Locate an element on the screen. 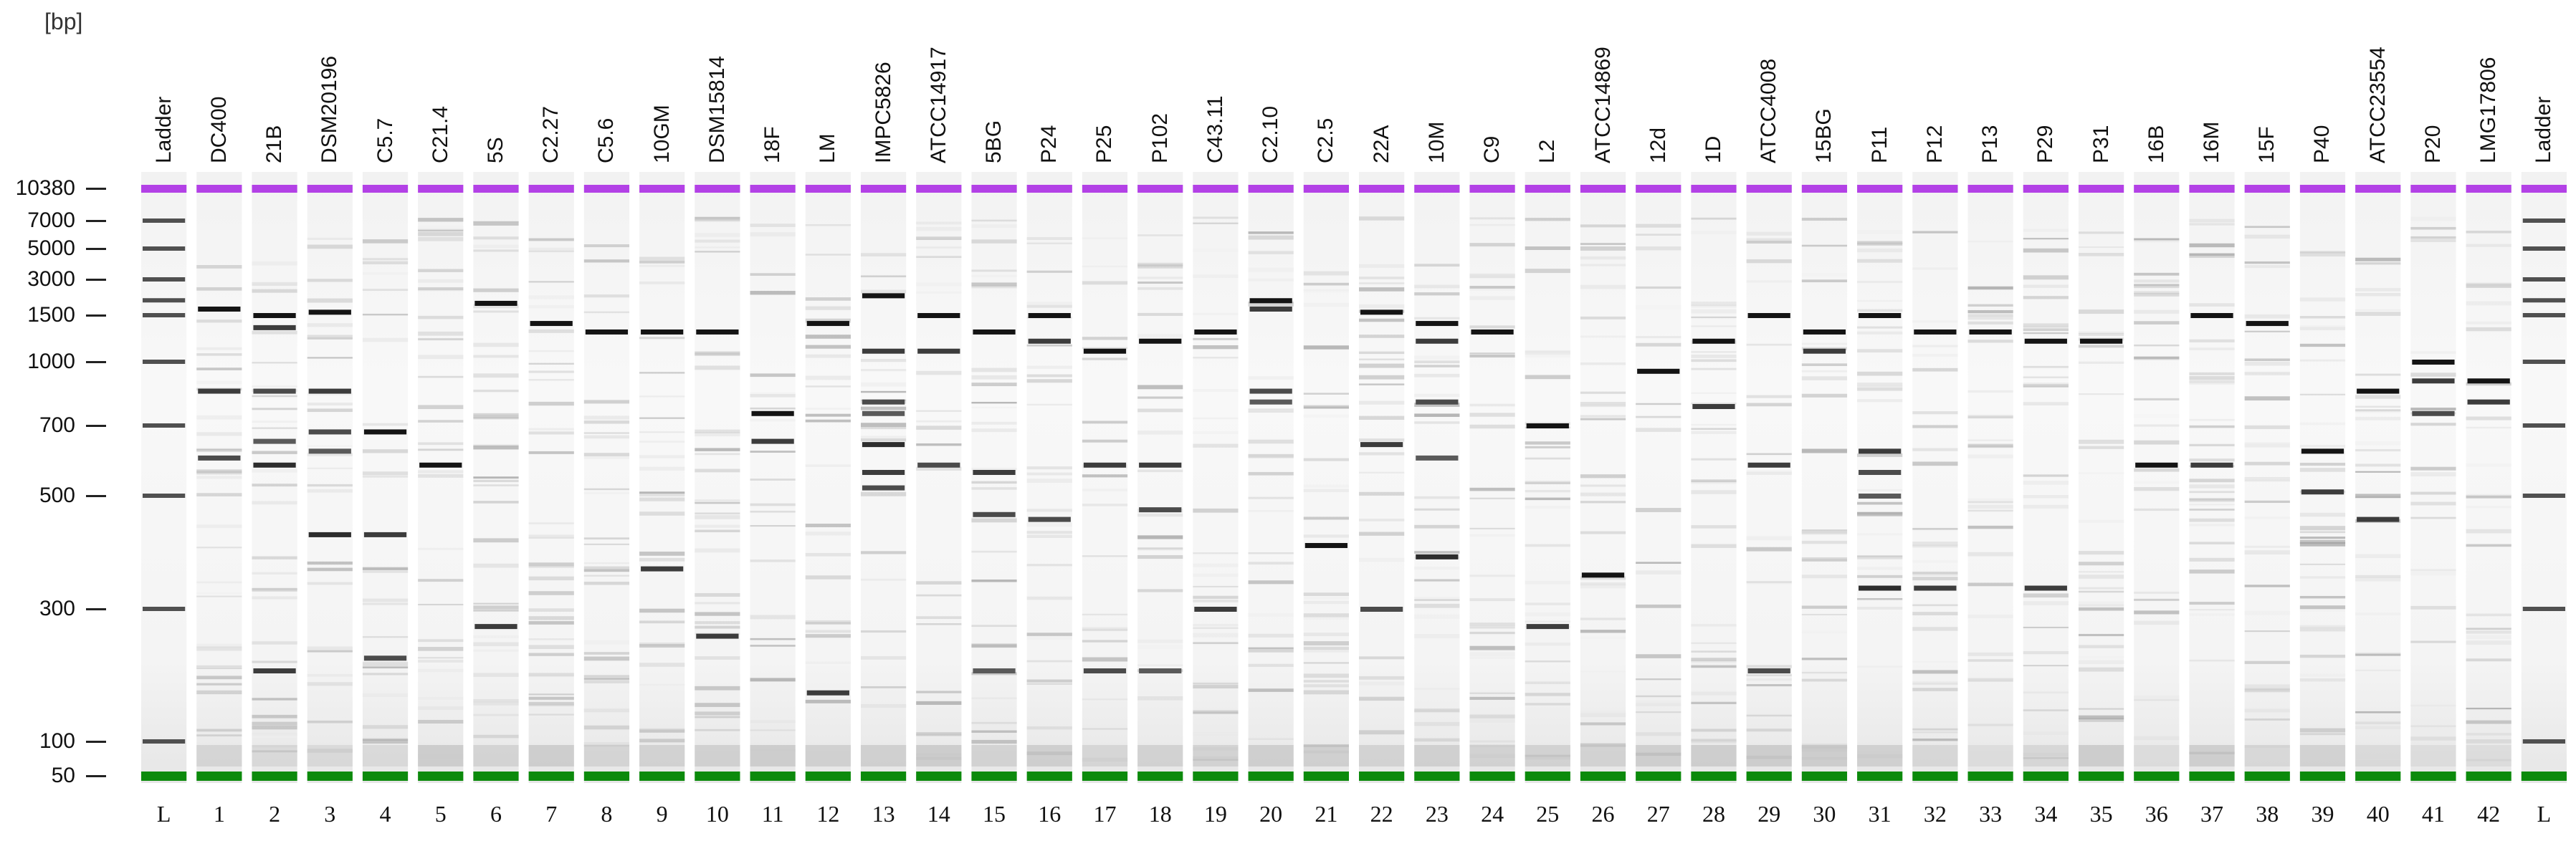  lane-background is located at coordinates (330, 477).